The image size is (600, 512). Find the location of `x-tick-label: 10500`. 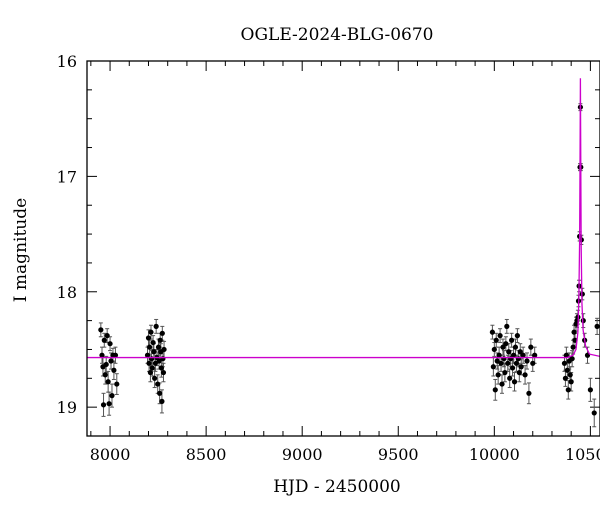

x-tick-label: 10500 is located at coordinates (582, 454).